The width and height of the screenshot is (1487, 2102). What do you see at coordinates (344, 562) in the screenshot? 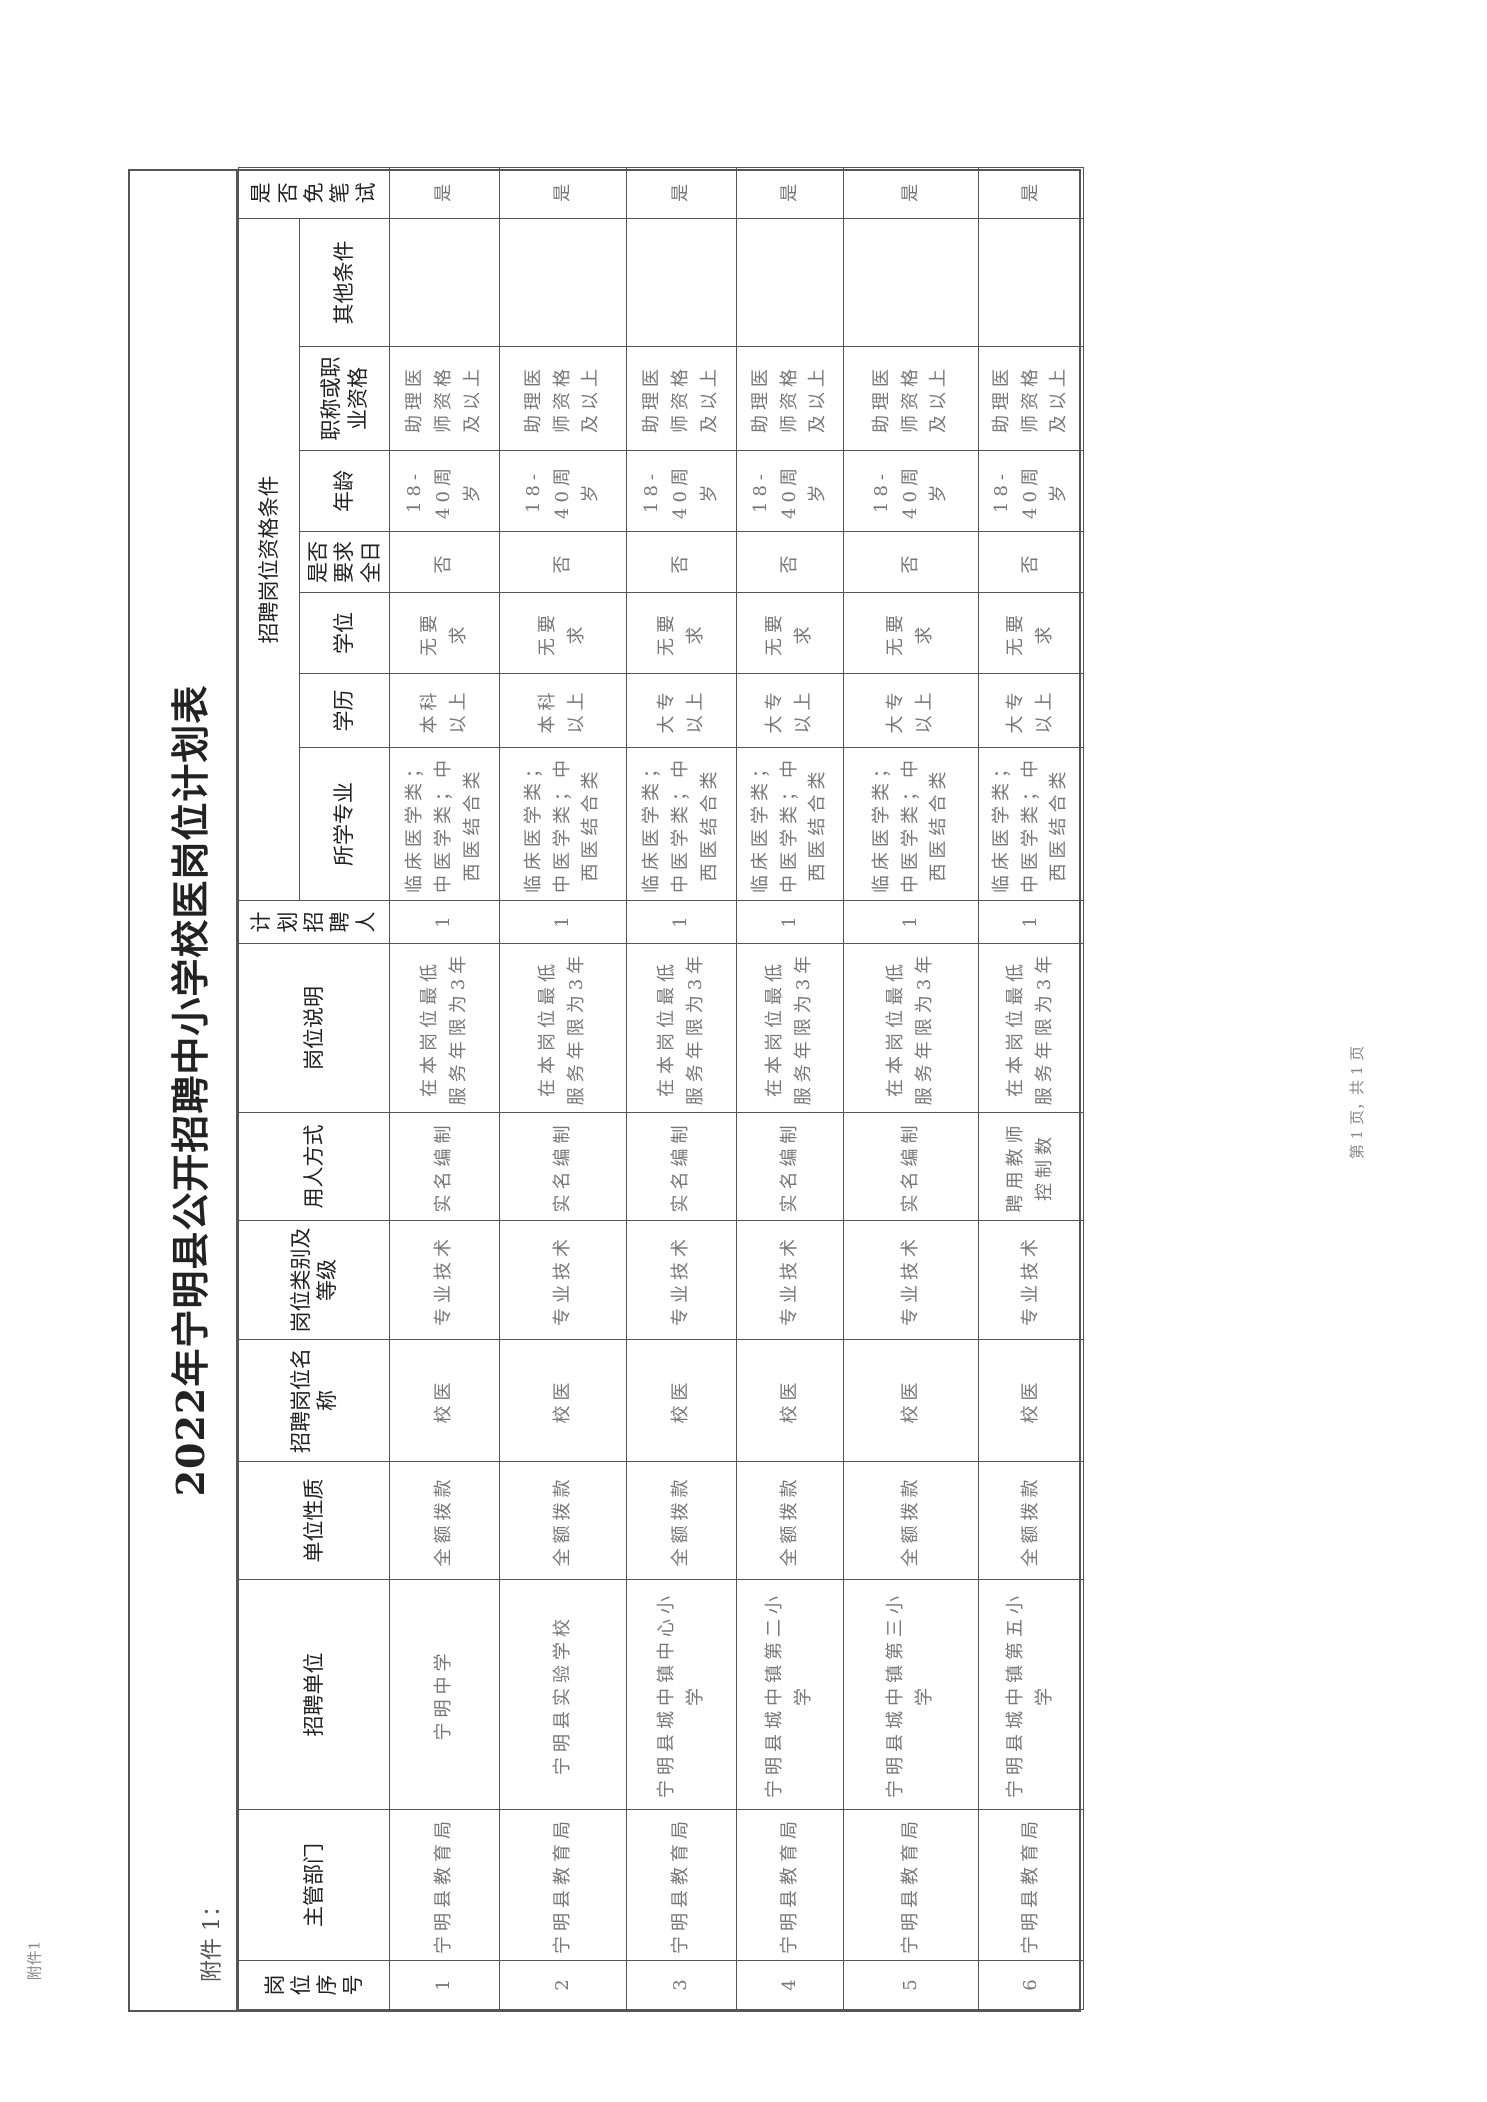
I see `header-fulltime: 是否要求全日` at bounding box center [344, 562].